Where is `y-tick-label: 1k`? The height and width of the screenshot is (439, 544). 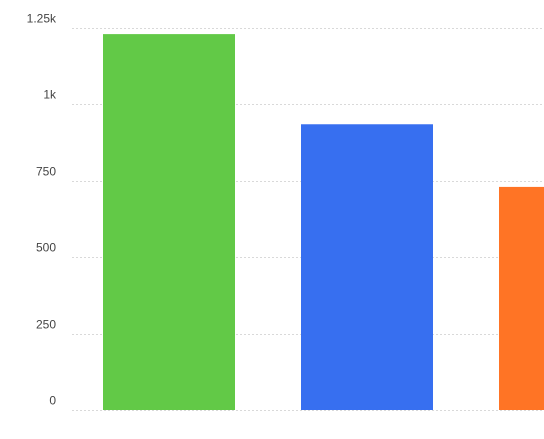 y-tick-label: 1k is located at coordinates (50, 95).